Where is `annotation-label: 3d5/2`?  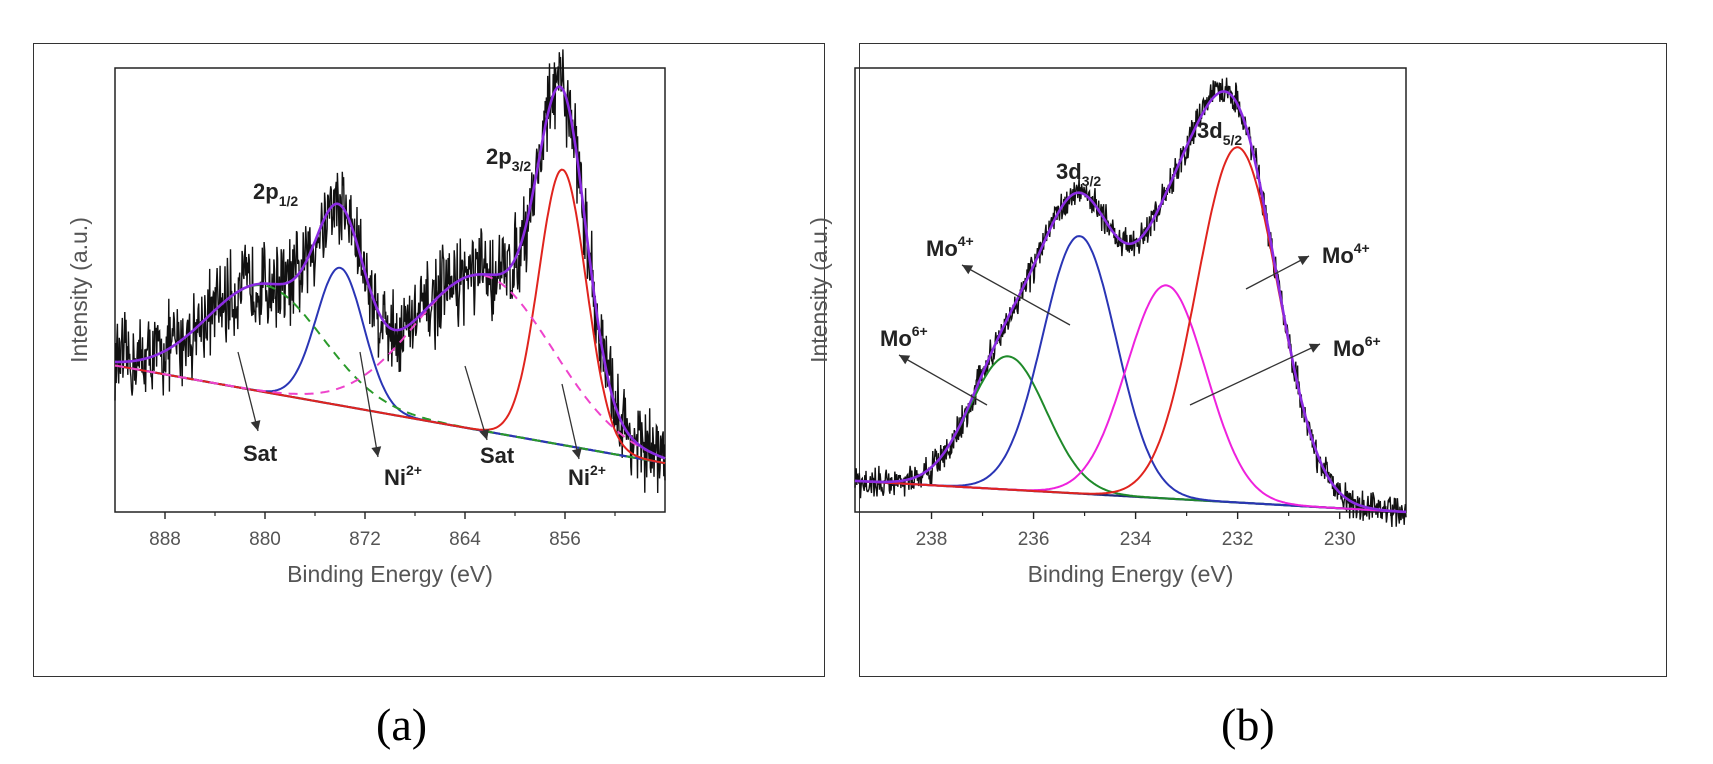 annotation-label: 3d5/2 is located at coordinates (1219, 133).